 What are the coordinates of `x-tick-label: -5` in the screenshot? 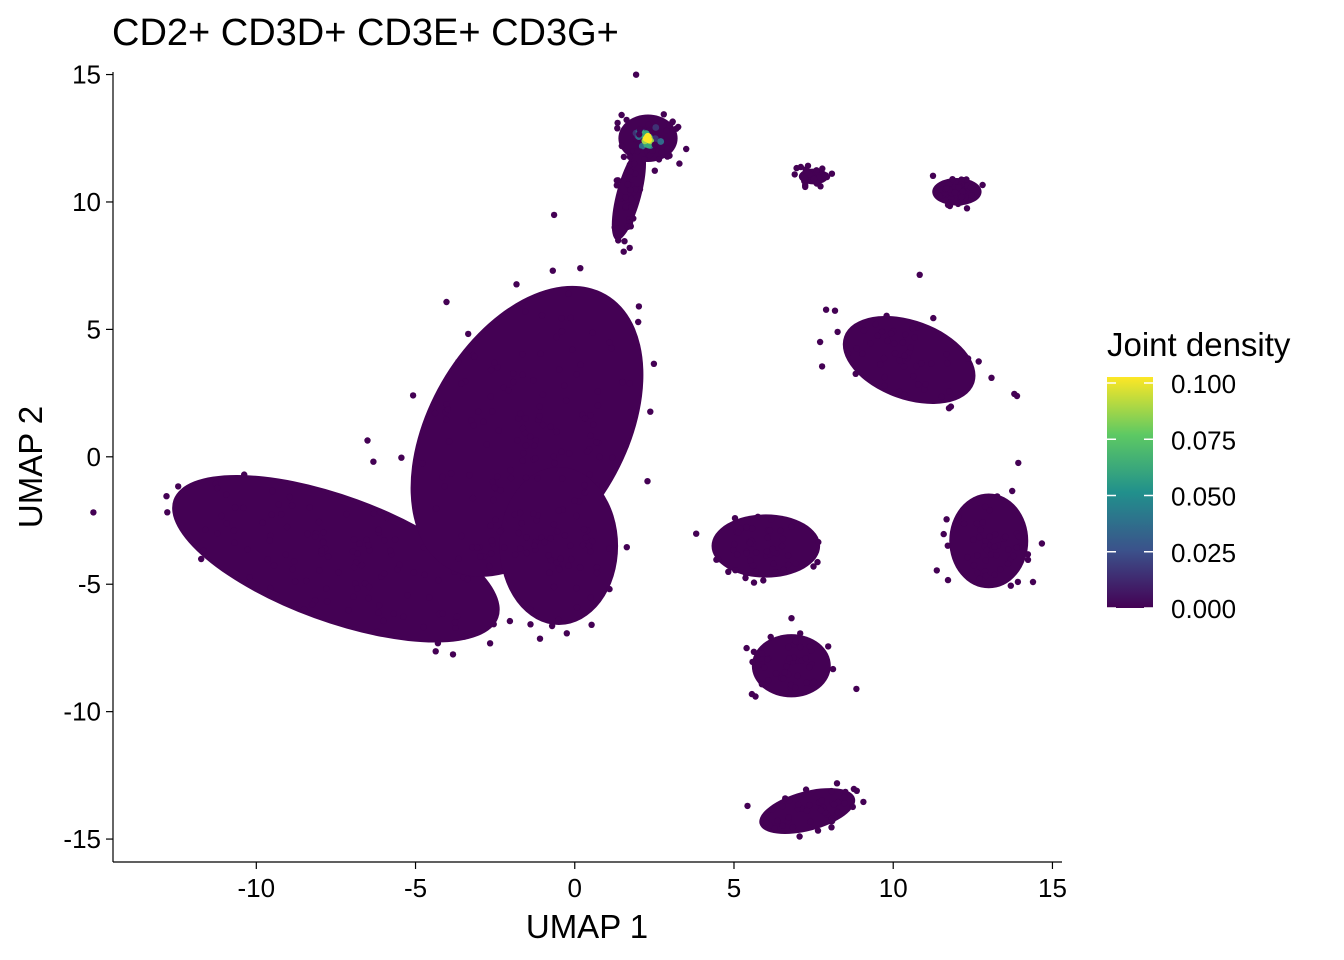 It's located at (415, 888).